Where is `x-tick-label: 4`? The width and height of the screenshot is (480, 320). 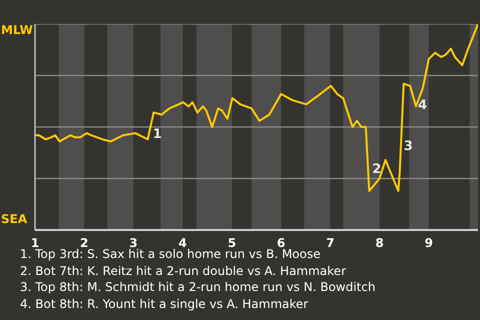
x-tick-label: 4 is located at coordinates (182, 243).